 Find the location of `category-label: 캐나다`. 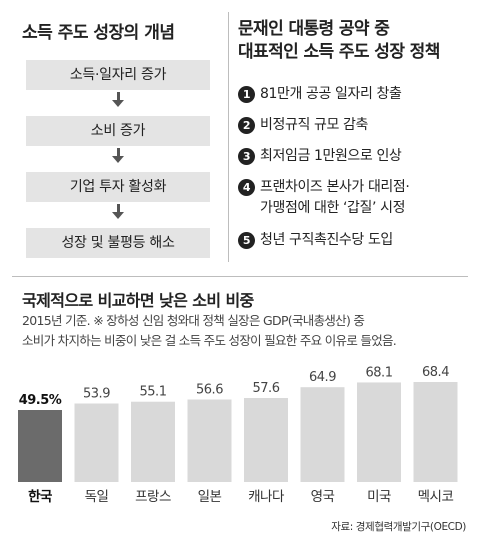

category-label: 캐나다 is located at coordinates (266, 497).